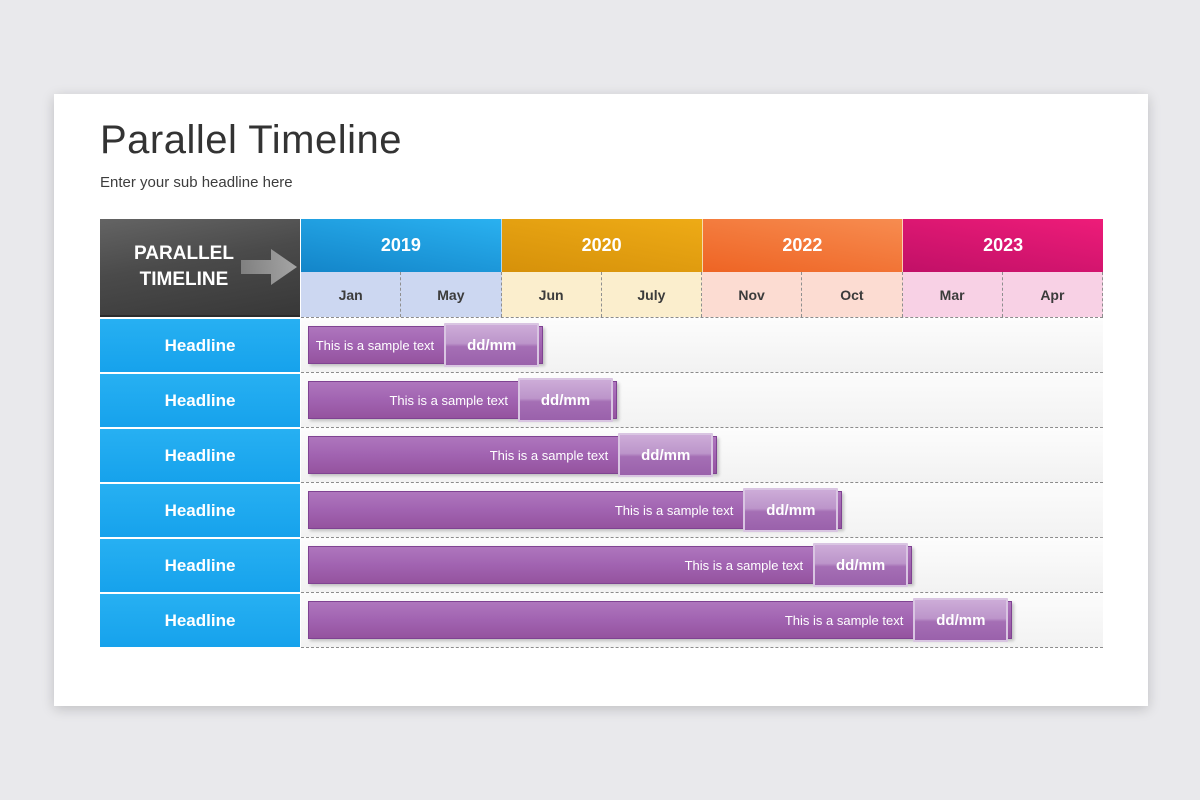 The height and width of the screenshot is (800, 1200). What do you see at coordinates (184, 266) in the screenshot?
I see `timeline-legend-label: PARALLEL TIMELINE` at bounding box center [184, 266].